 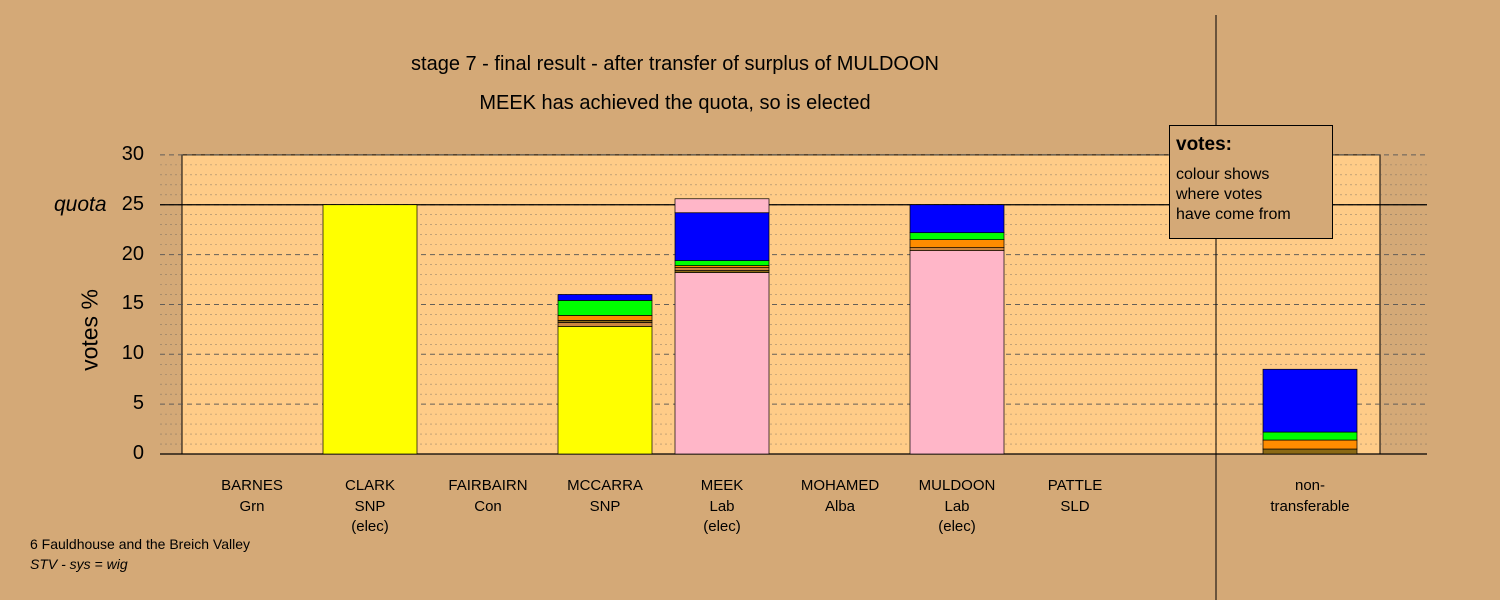 What do you see at coordinates (252, 485) in the screenshot?
I see `x-tick-label-line: BARNES` at bounding box center [252, 485].